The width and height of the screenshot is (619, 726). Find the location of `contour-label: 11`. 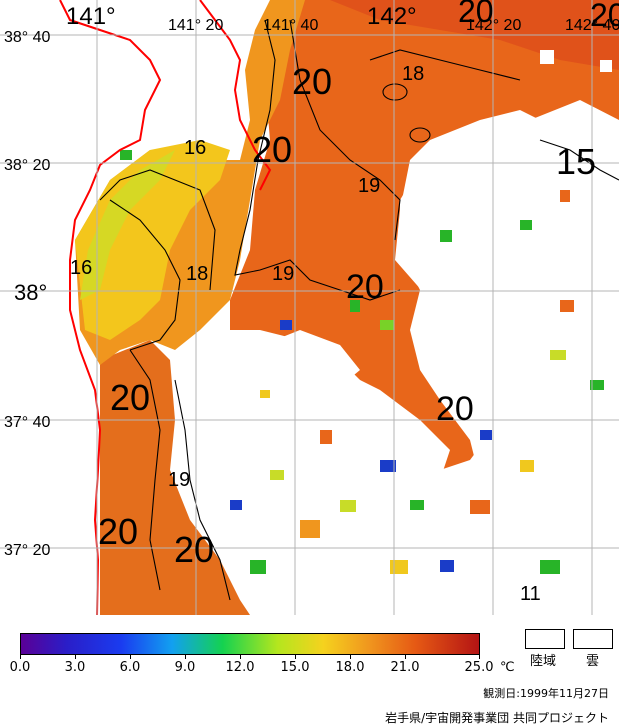

contour-label: 11 is located at coordinates (530, 594).